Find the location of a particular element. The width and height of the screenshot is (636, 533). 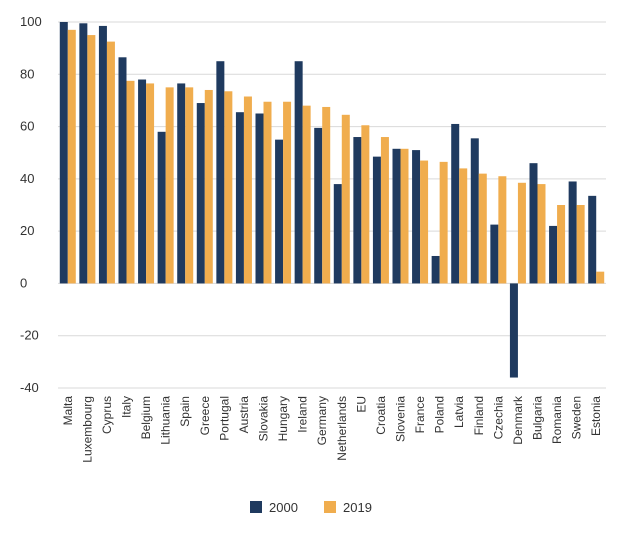

legend-swatch-2000 is located at coordinates (256, 507).